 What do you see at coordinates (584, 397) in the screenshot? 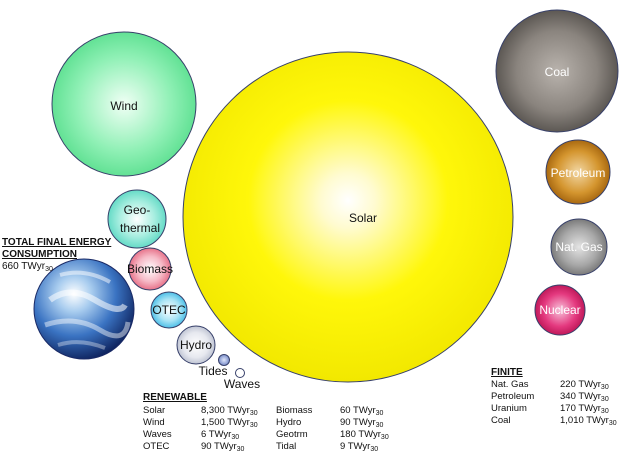
I see `finite-value: 340 TWyr30` at bounding box center [584, 397].